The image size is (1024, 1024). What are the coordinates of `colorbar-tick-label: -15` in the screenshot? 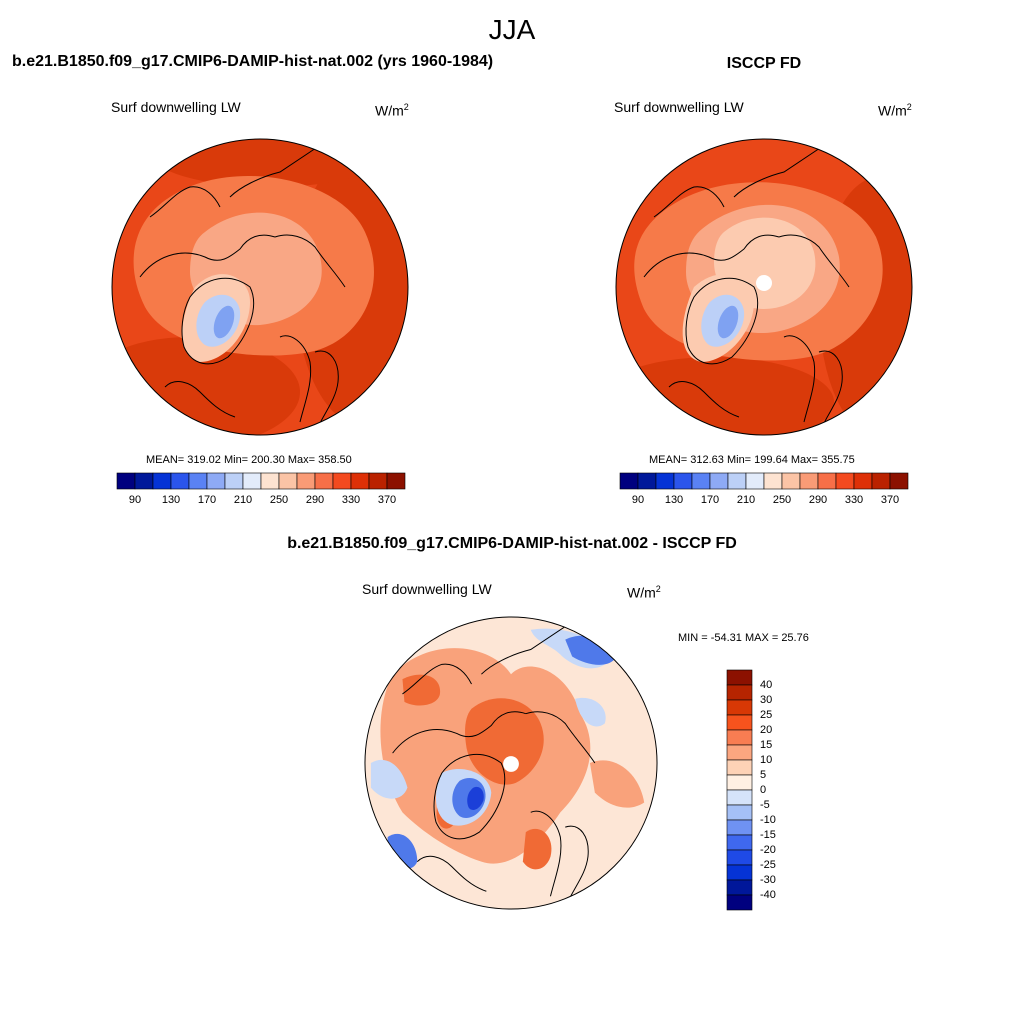 It's located at (768, 835).